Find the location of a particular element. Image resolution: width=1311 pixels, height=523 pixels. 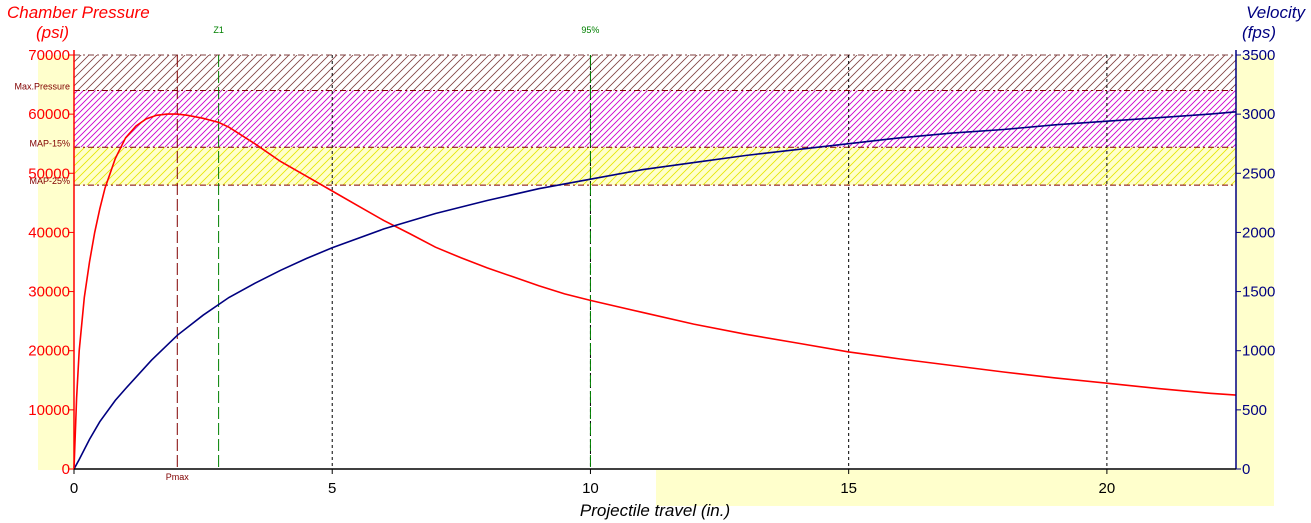

h-marker-label-0: Max.Pressure is located at coordinates (42, 86).